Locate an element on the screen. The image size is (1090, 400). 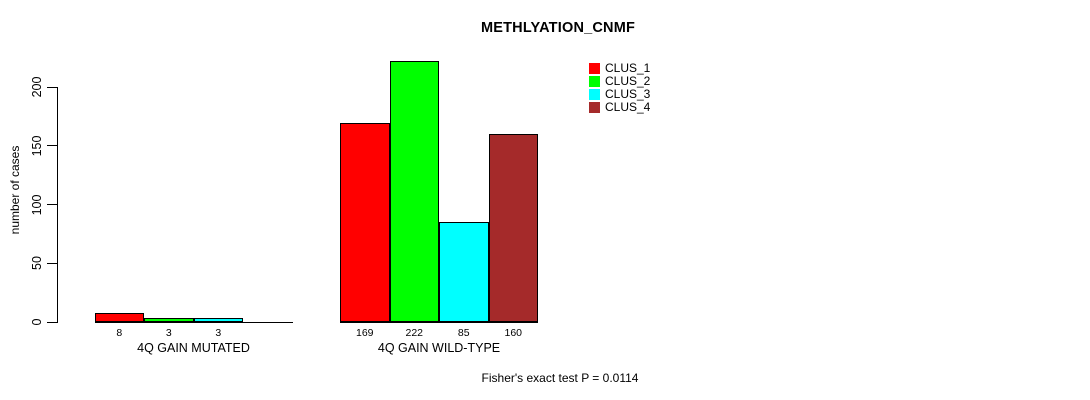
bar-value-label: 85 is located at coordinates (463, 333).